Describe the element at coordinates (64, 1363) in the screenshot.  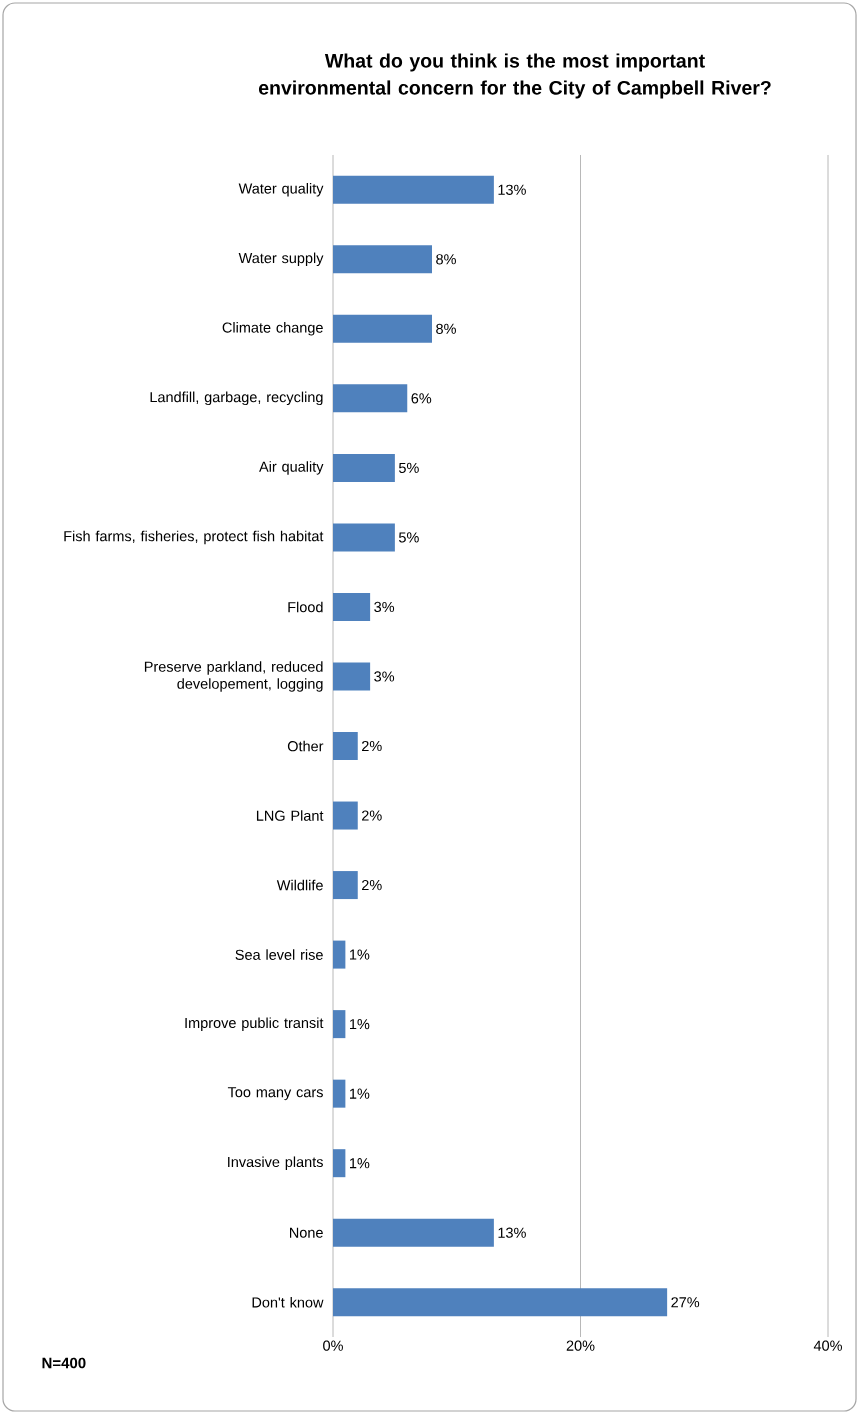
I see `text: N=400` at that location.